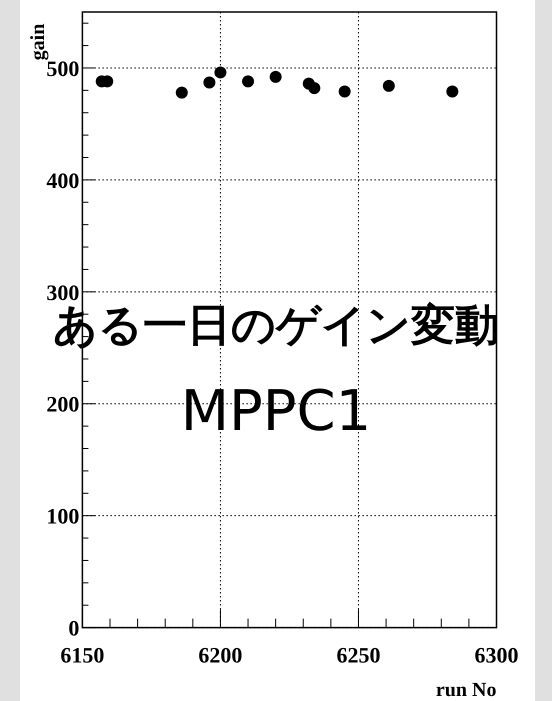  Describe the element at coordinates (466, 690) in the screenshot. I see `x-axis-title: run No` at that location.